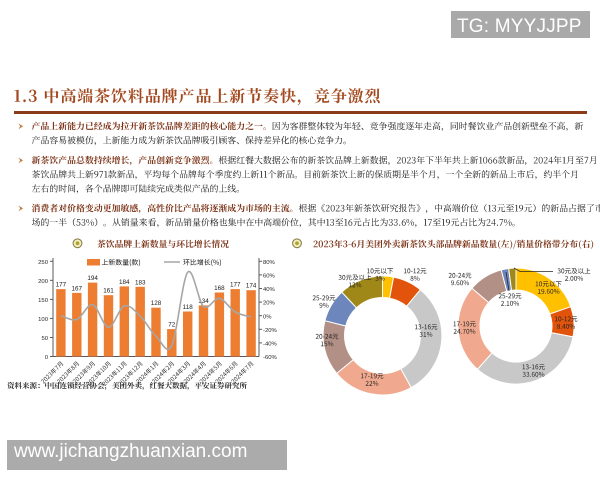 This screenshot has height=480, width=600. What do you see at coordinates (219, 288) in the screenshot?
I see `svg-text: 168` at bounding box center [219, 288].